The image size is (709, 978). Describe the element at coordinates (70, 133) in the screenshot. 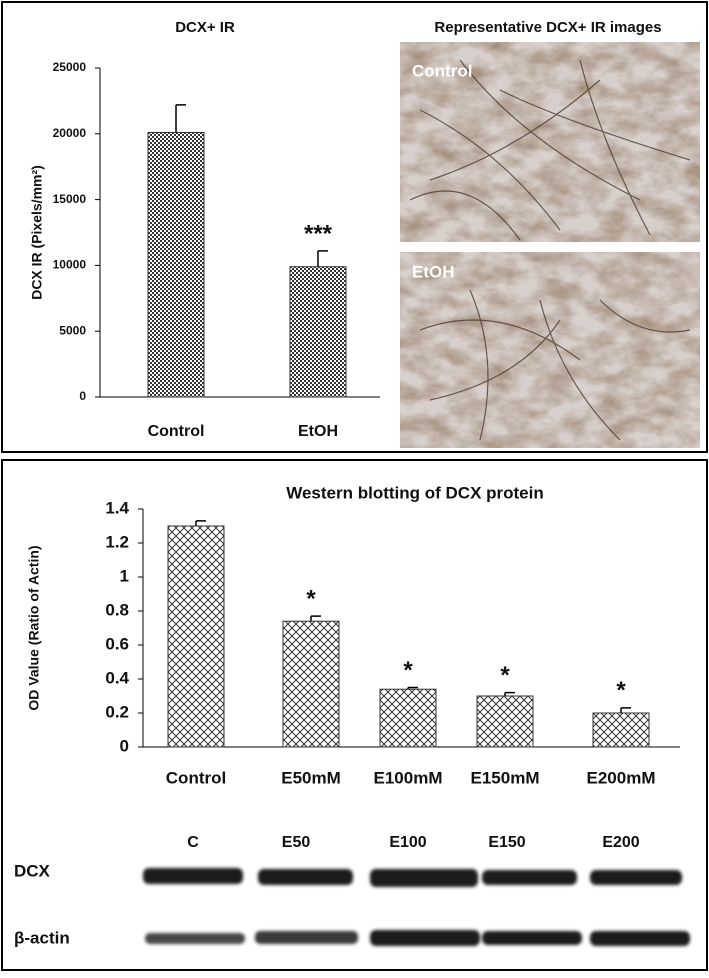

I see `y-tick-label: 20000` at that location.